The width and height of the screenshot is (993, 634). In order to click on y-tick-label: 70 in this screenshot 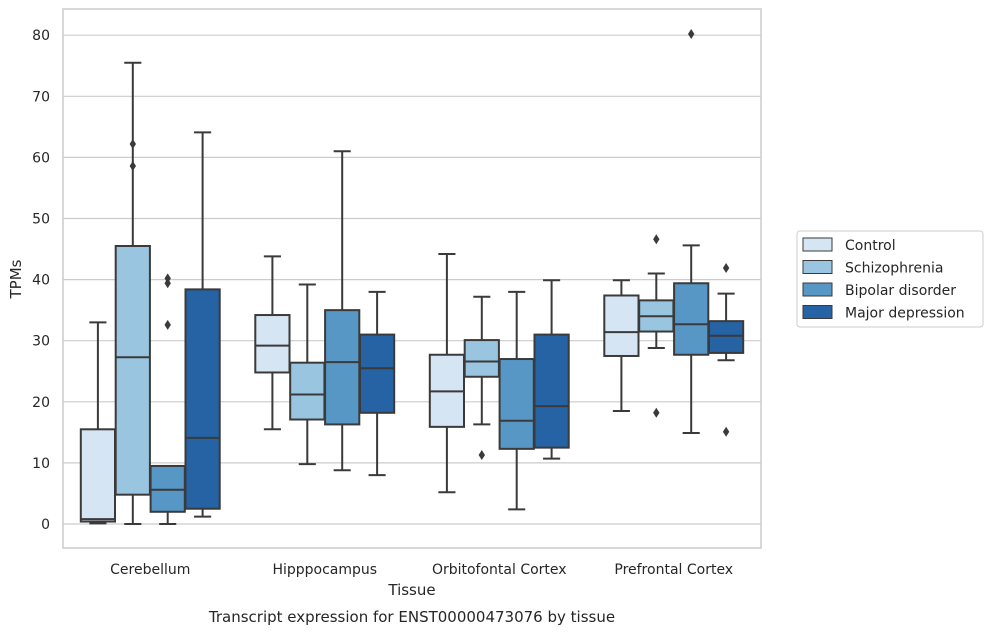, I will do `click(41, 97)`.